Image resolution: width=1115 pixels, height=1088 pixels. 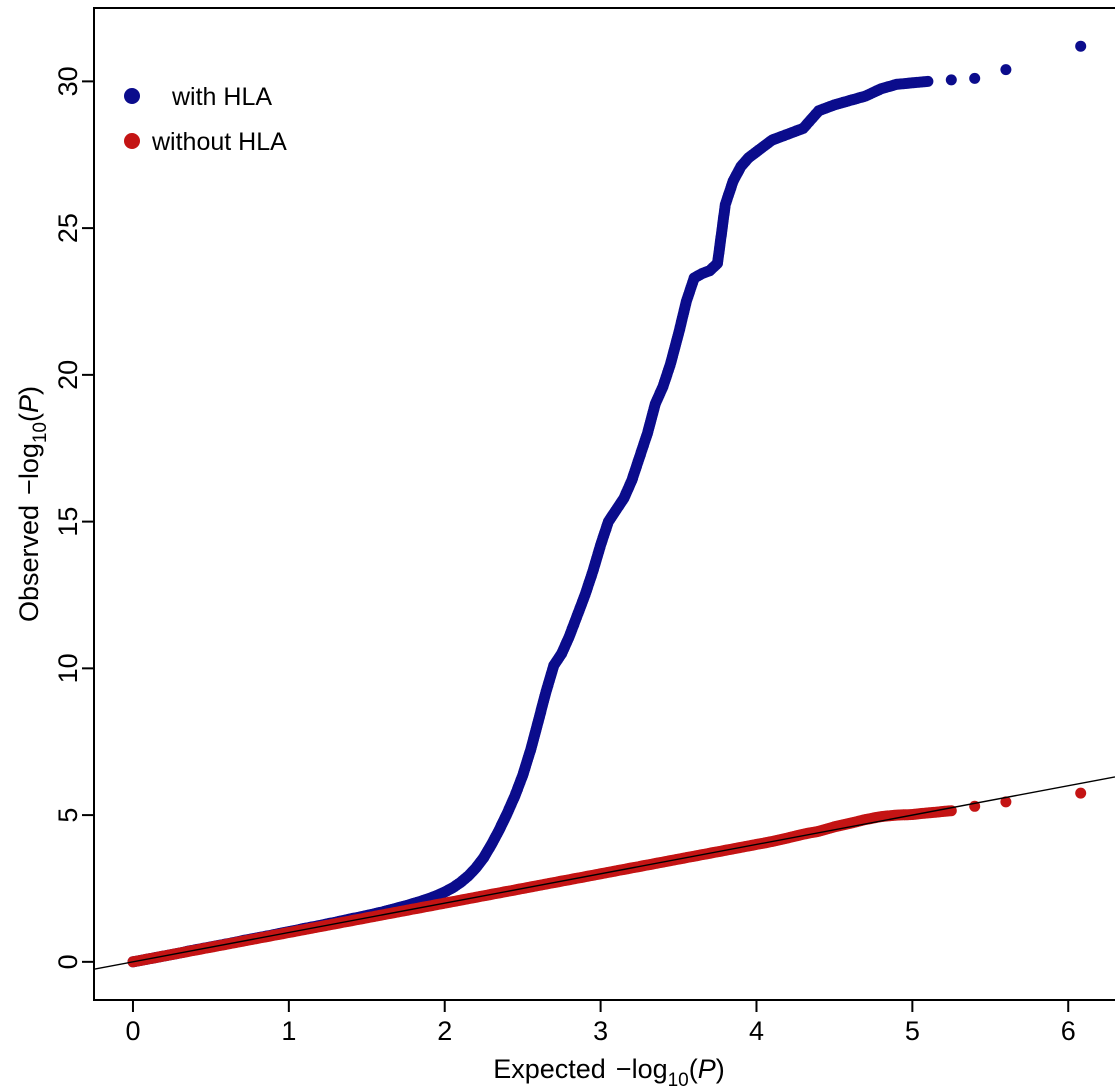 I want to click on y-tick-label: 0, so click(x=68, y=961).